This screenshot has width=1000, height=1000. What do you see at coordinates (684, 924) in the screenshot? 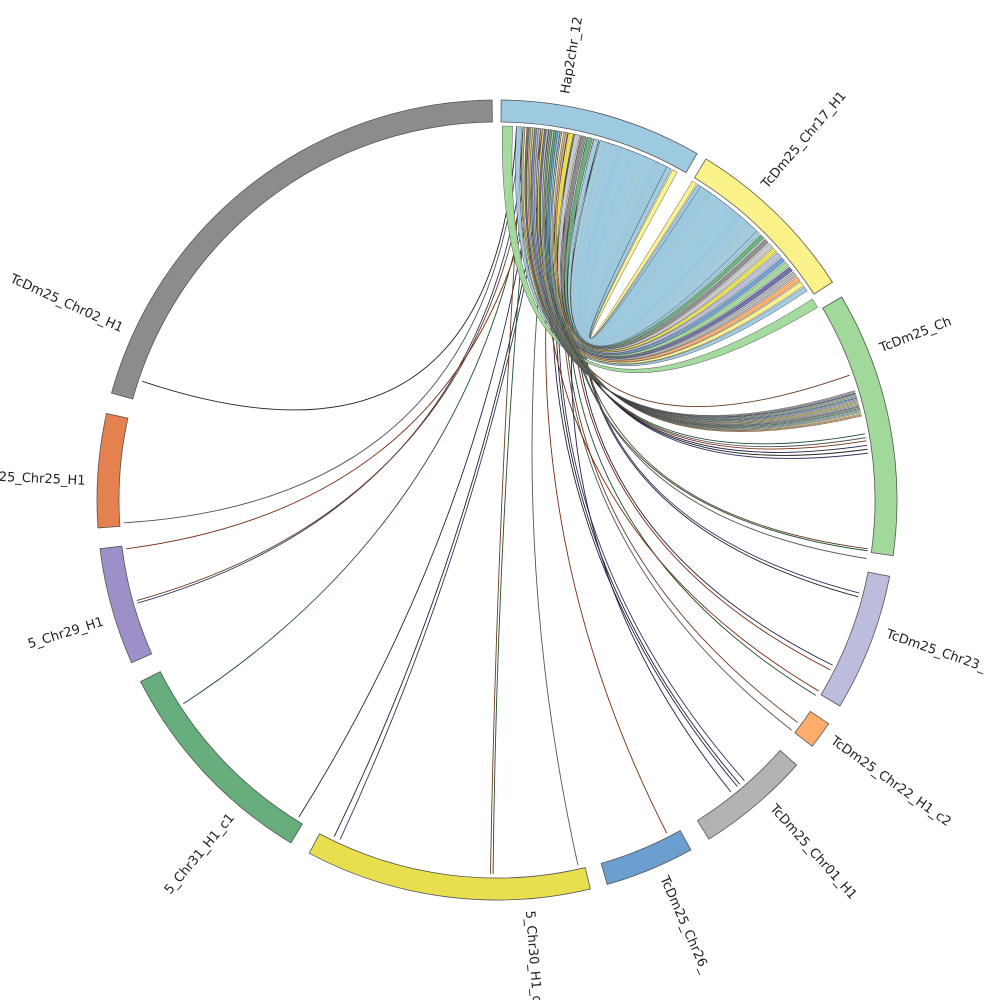
I see `chromosome-label-chr26: TcDm25_Chr26_` at bounding box center [684, 924].